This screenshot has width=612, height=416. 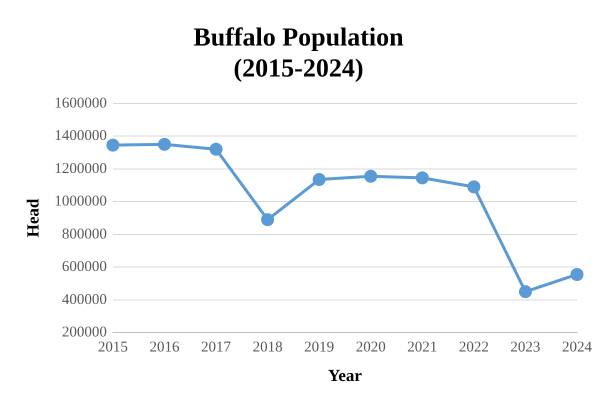 What do you see at coordinates (422, 348) in the screenshot?
I see `x-tick-label: 2021` at bounding box center [422, 348].